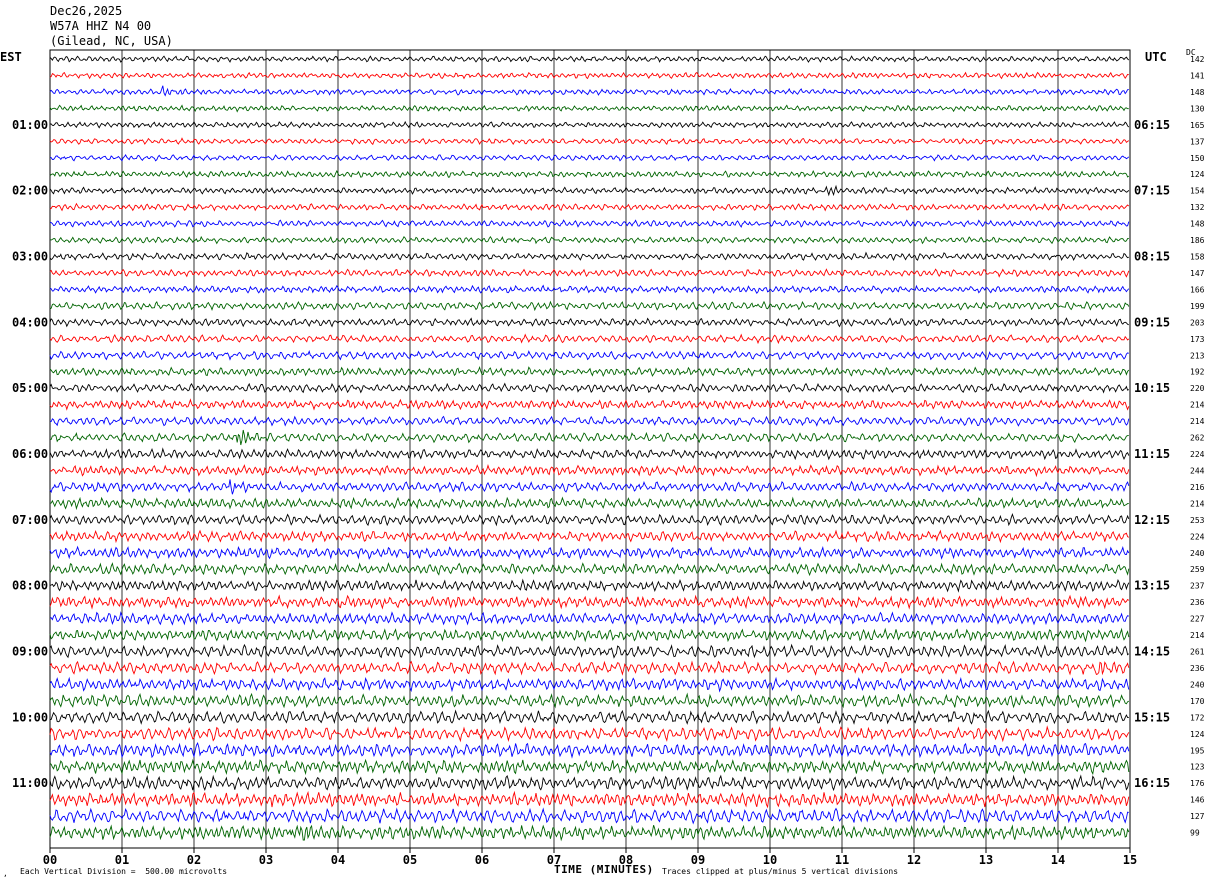  I want to click on x-tick-label: 00, so click(50, 860).